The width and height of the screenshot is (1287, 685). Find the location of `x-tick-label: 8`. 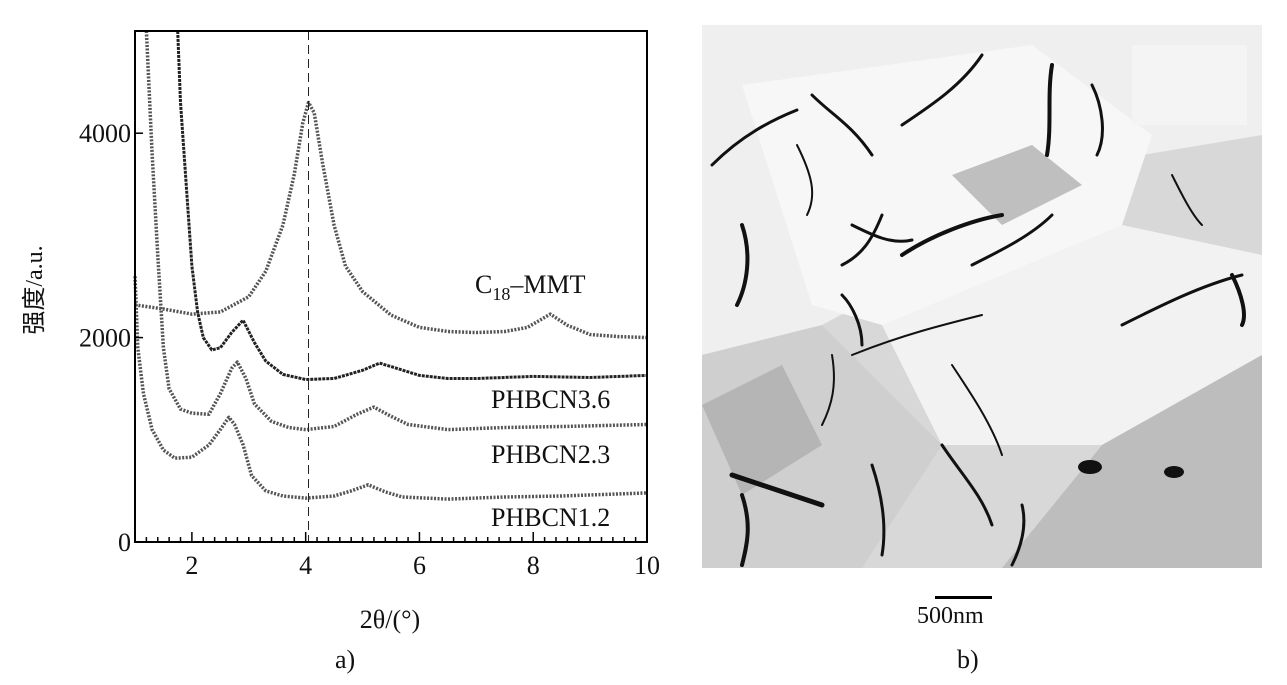

x-tick-label: 8 is located at coordinates (533, 565).